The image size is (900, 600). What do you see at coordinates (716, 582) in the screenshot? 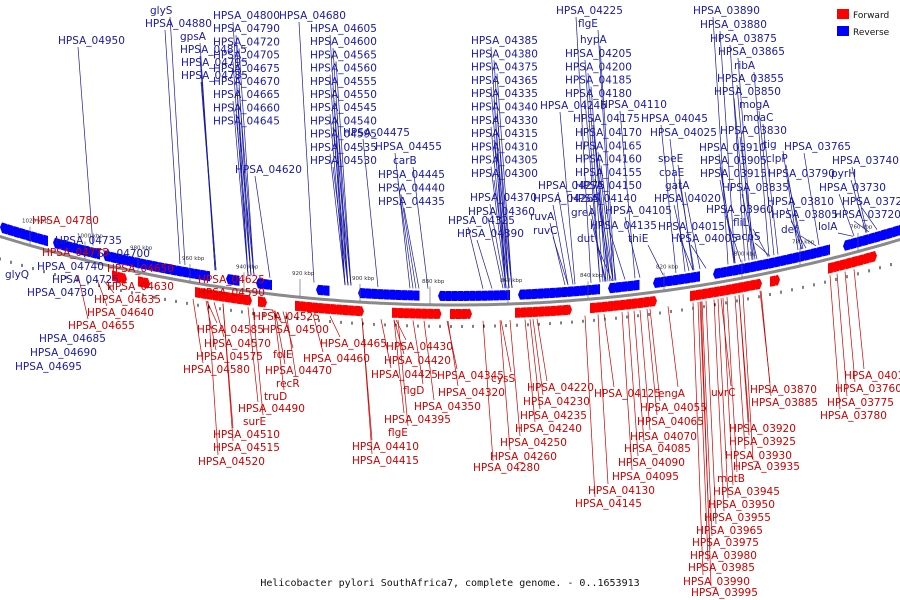
I see `forward-gene-label: HPSA_03990` at bounding box center [716, 582].